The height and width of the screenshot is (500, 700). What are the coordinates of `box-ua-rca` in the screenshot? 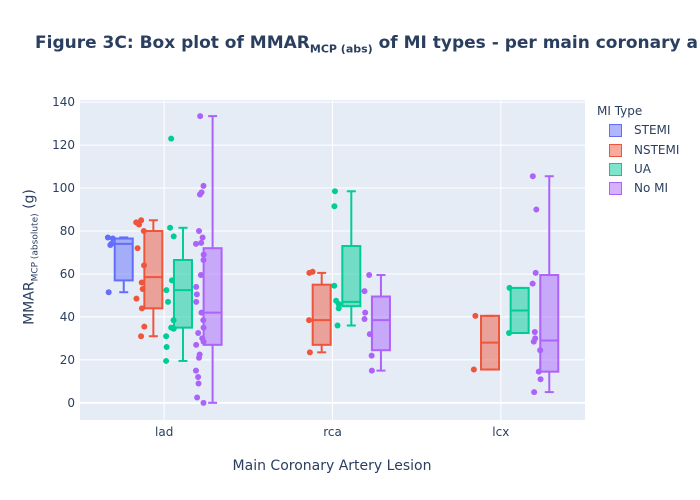 It's located at (346, 258).